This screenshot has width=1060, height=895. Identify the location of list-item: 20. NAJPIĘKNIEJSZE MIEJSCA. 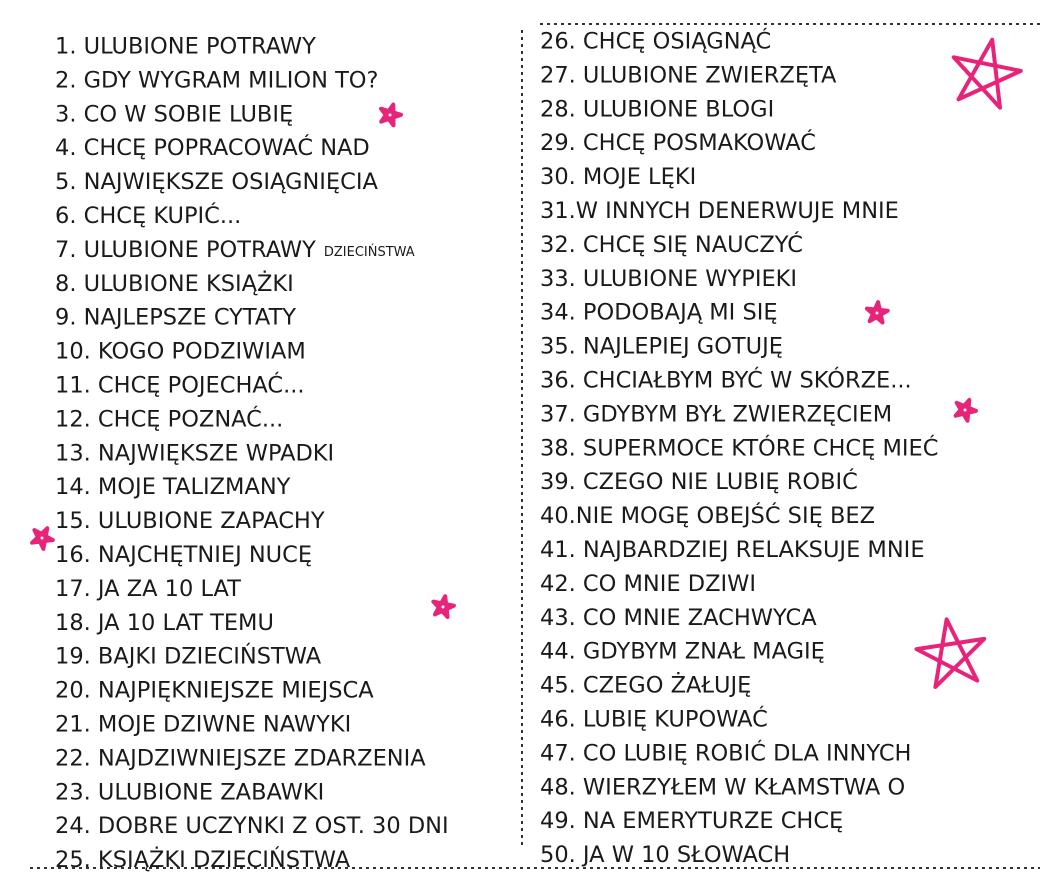
(214, 691).